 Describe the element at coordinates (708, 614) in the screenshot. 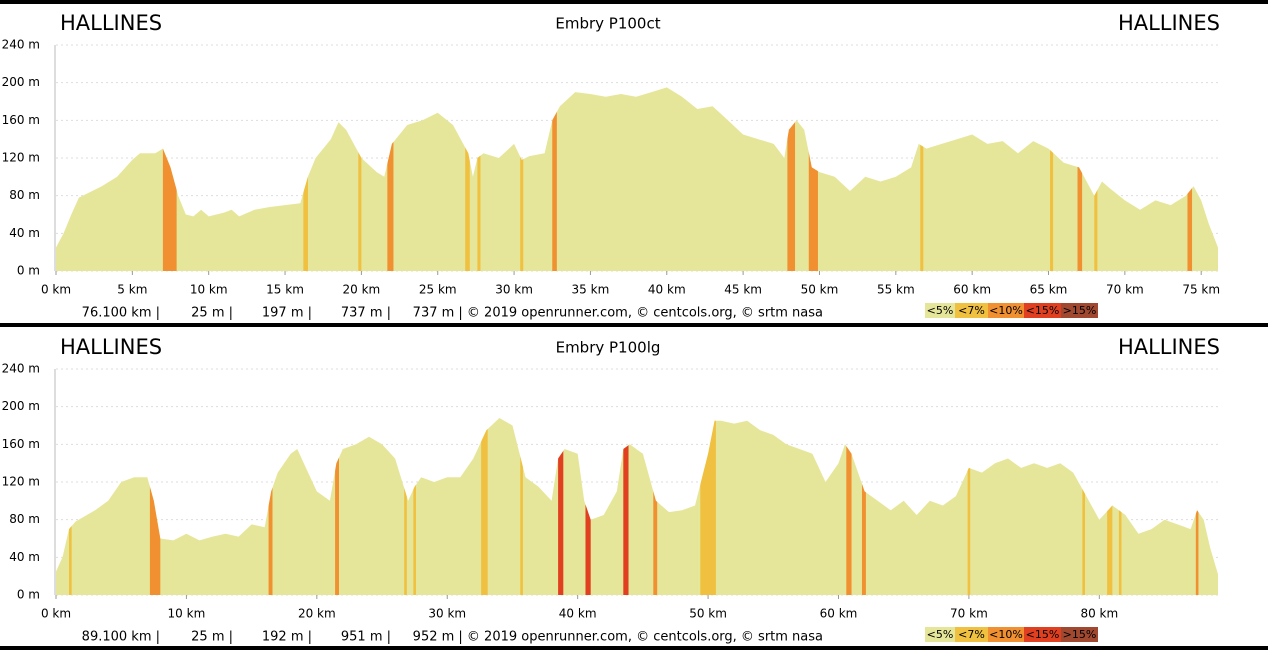

I see `x-tick-label: 50 km` at that location.